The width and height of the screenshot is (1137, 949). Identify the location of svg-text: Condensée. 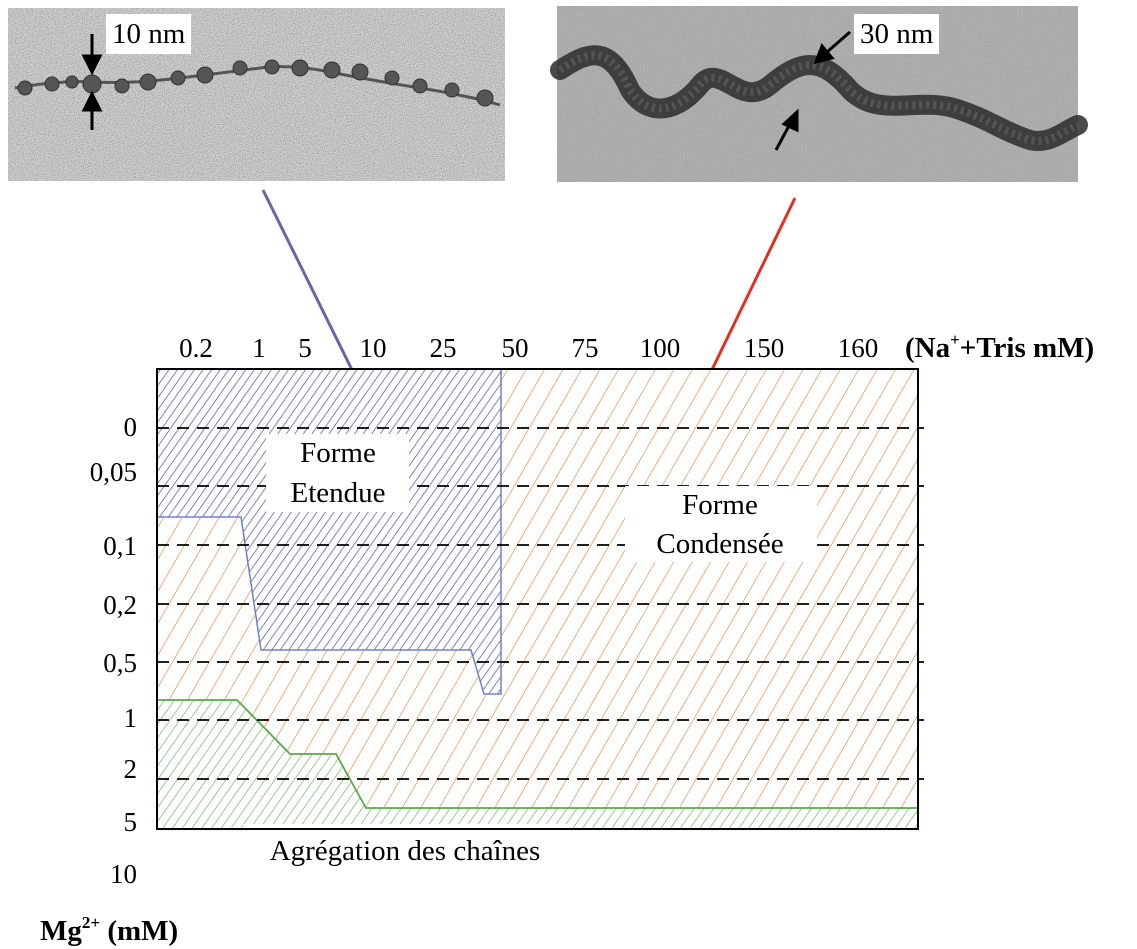
(719, 544).